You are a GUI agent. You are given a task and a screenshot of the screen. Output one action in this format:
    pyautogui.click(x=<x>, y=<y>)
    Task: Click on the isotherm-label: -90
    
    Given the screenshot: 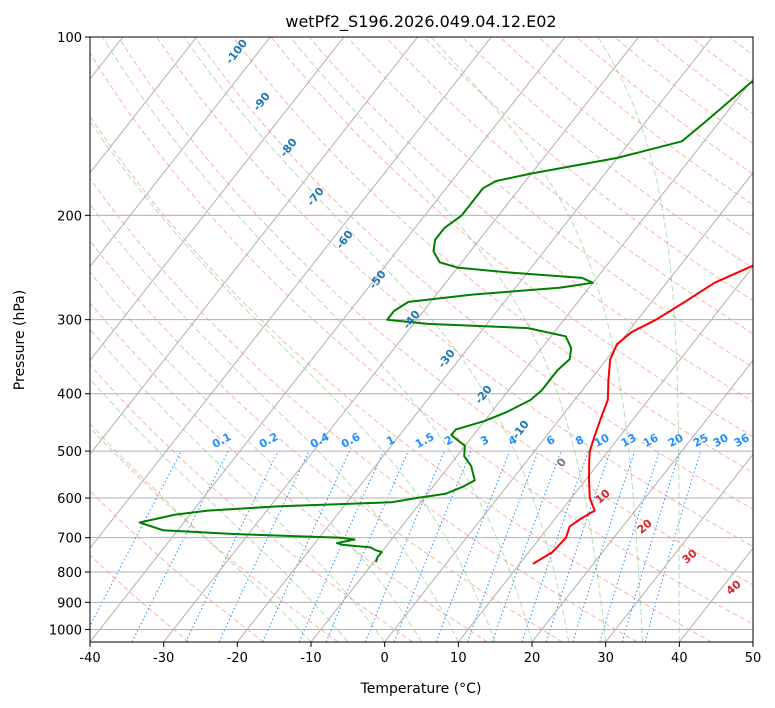 What is the action you would take?
    pyautogui.click(x=261, y=102)
    